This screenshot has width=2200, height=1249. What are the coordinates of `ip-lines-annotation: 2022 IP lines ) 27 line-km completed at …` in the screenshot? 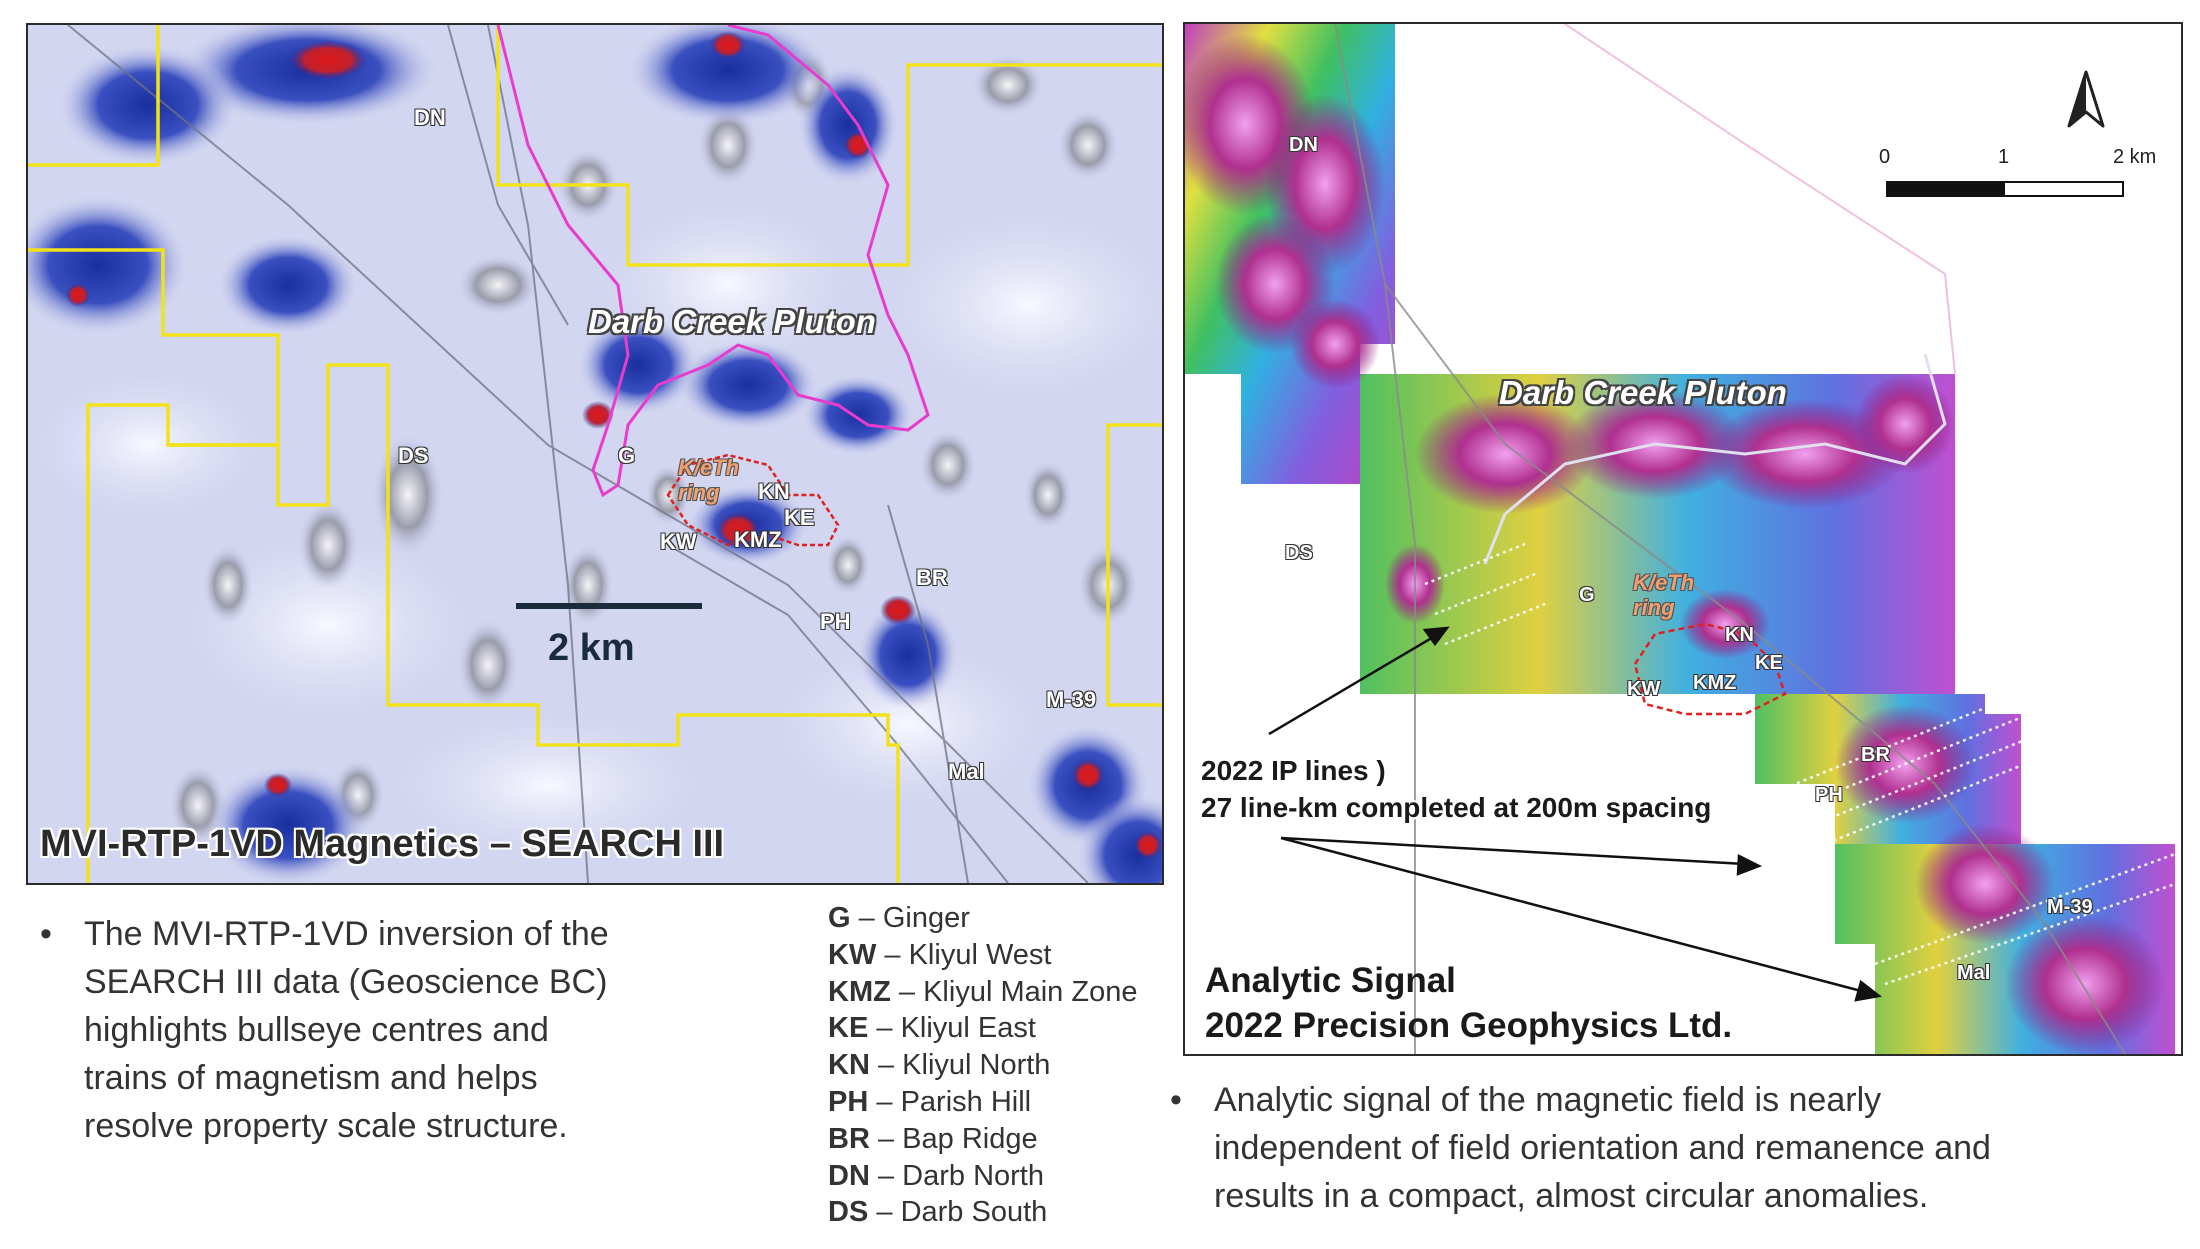 It's located at (1456, 789).